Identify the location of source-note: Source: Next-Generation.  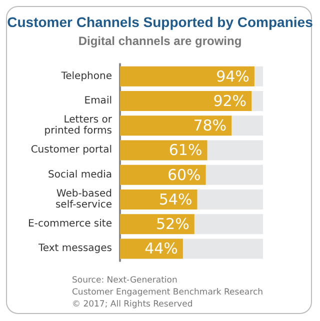
(125, 281).